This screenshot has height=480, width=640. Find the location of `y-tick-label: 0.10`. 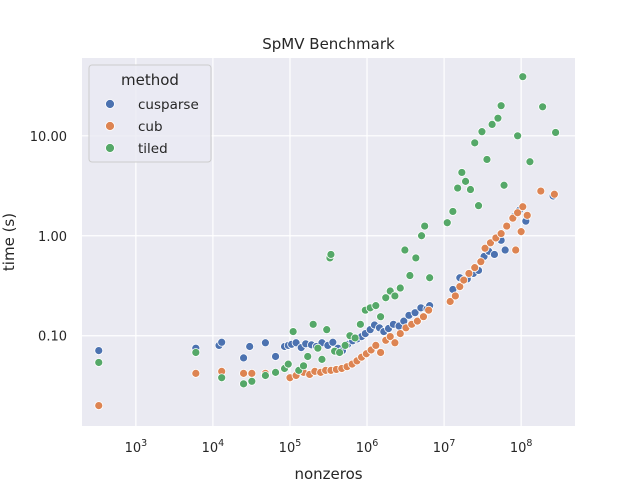

y-tick-label: 0.10 is located at coordinates (52, 337).